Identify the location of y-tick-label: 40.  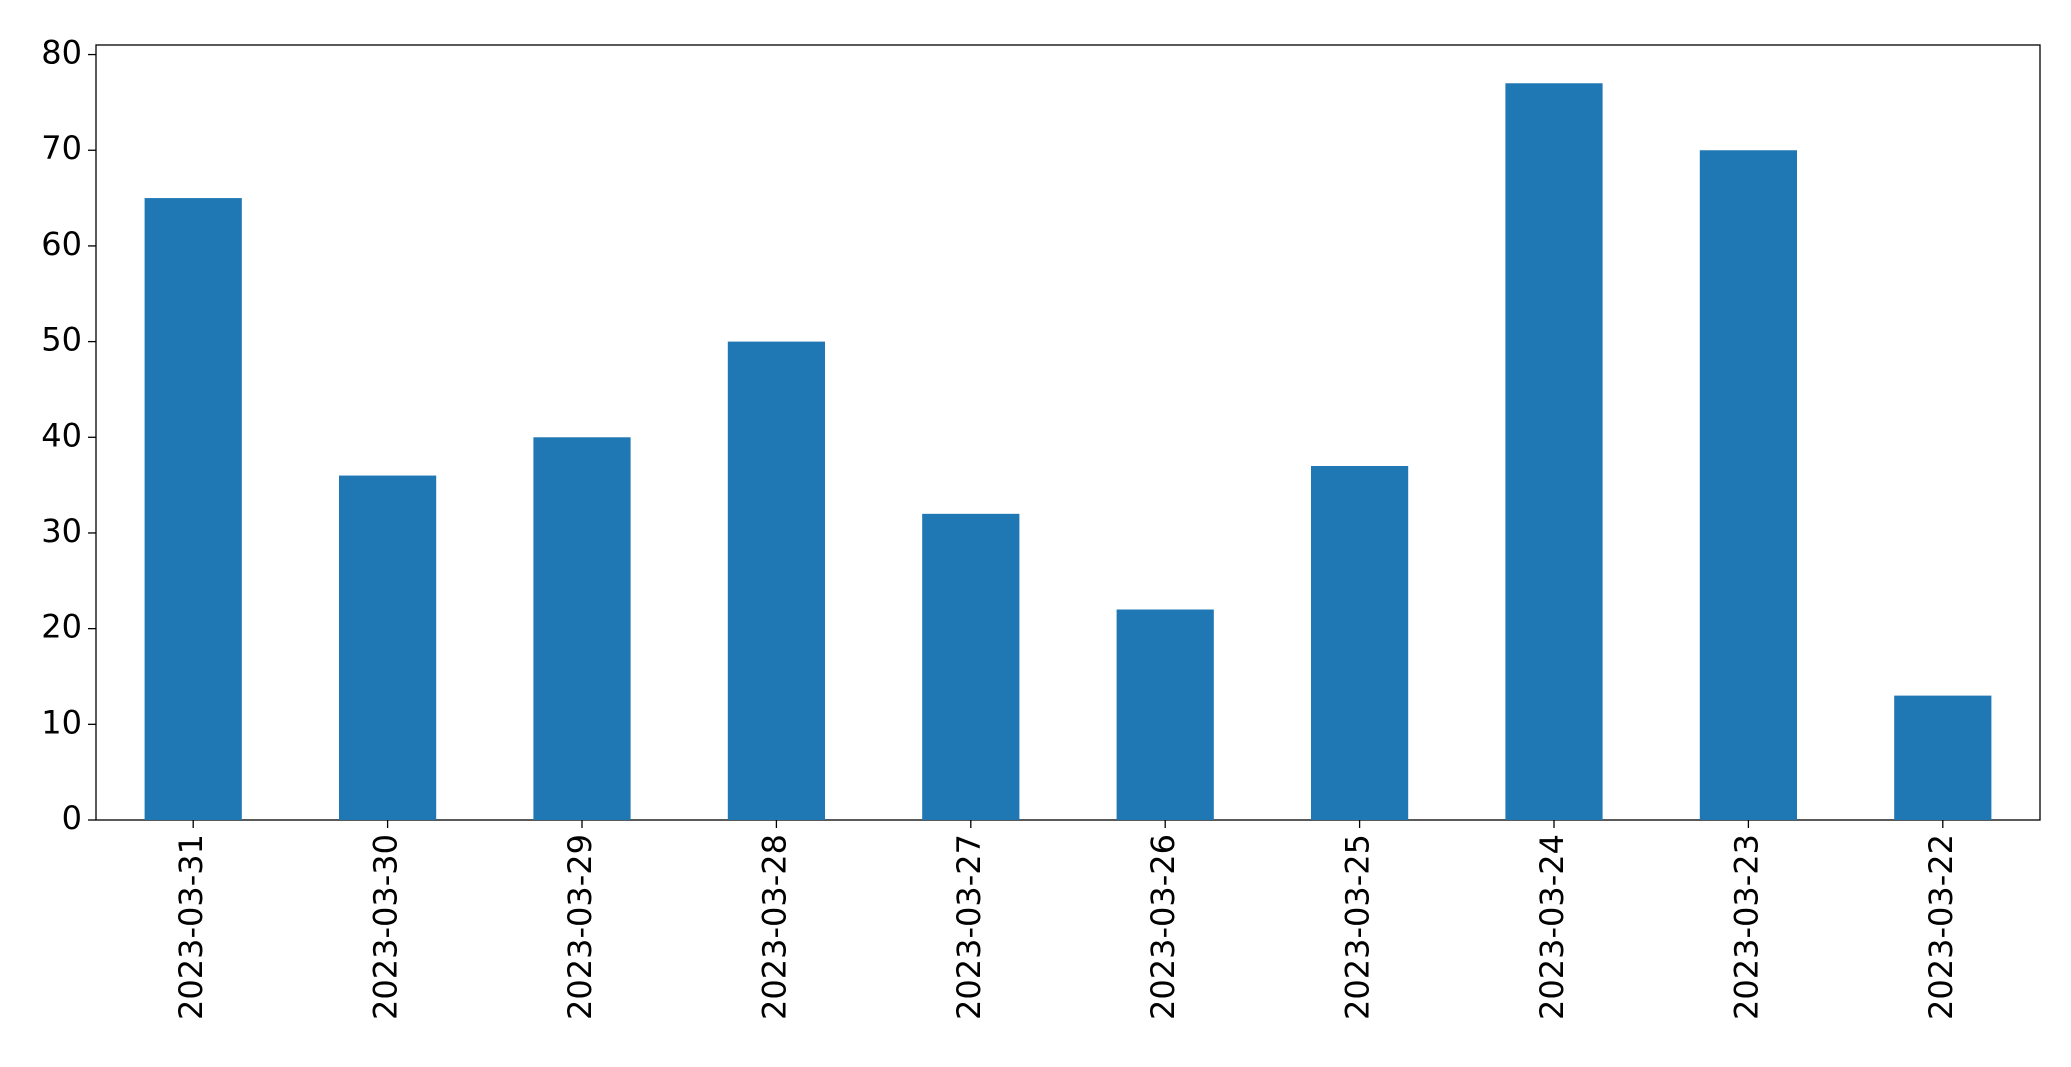
(61, 435).